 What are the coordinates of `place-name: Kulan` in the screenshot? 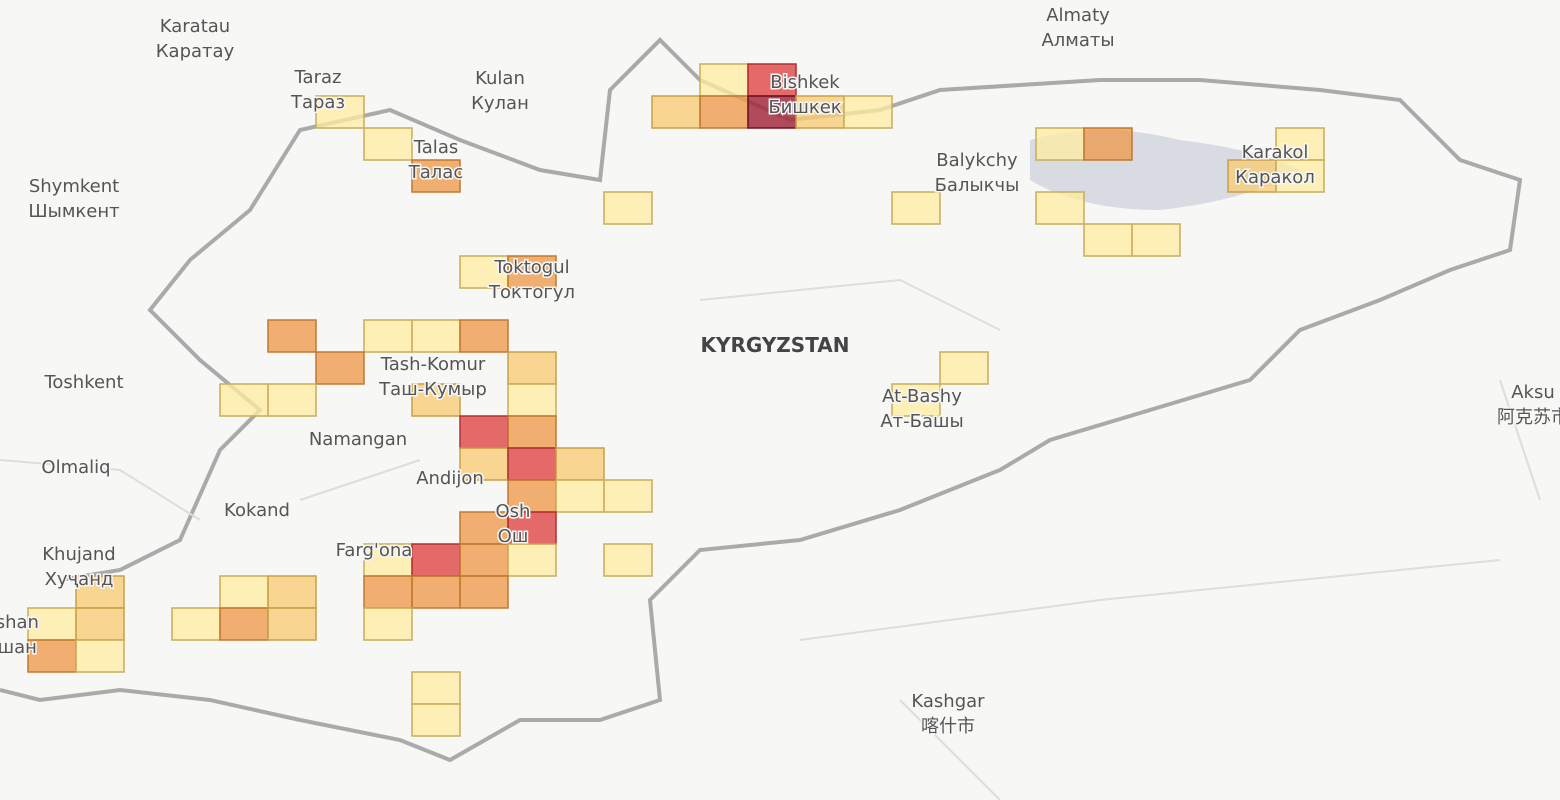 It's located at (500, 78).